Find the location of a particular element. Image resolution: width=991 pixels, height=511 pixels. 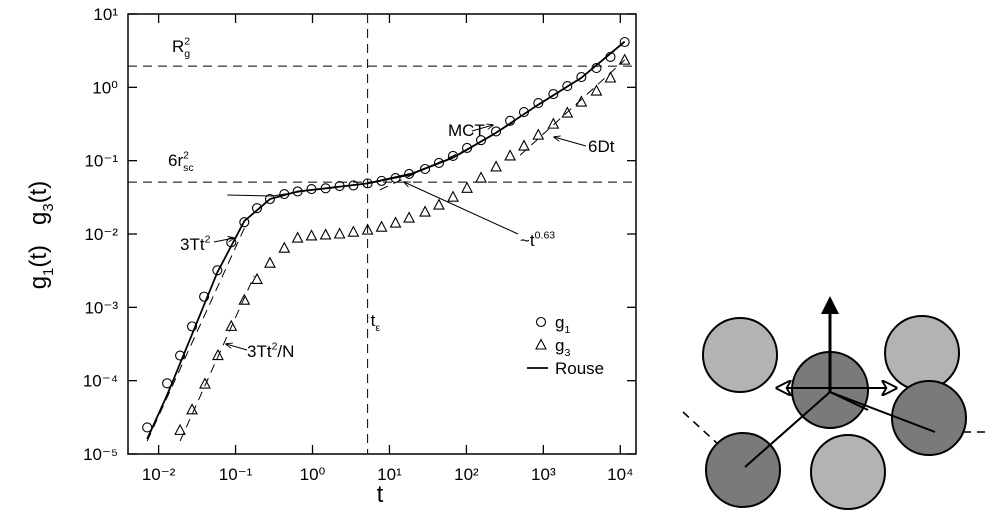

x-tick-label: 10² is located at coordinates (466, 474).